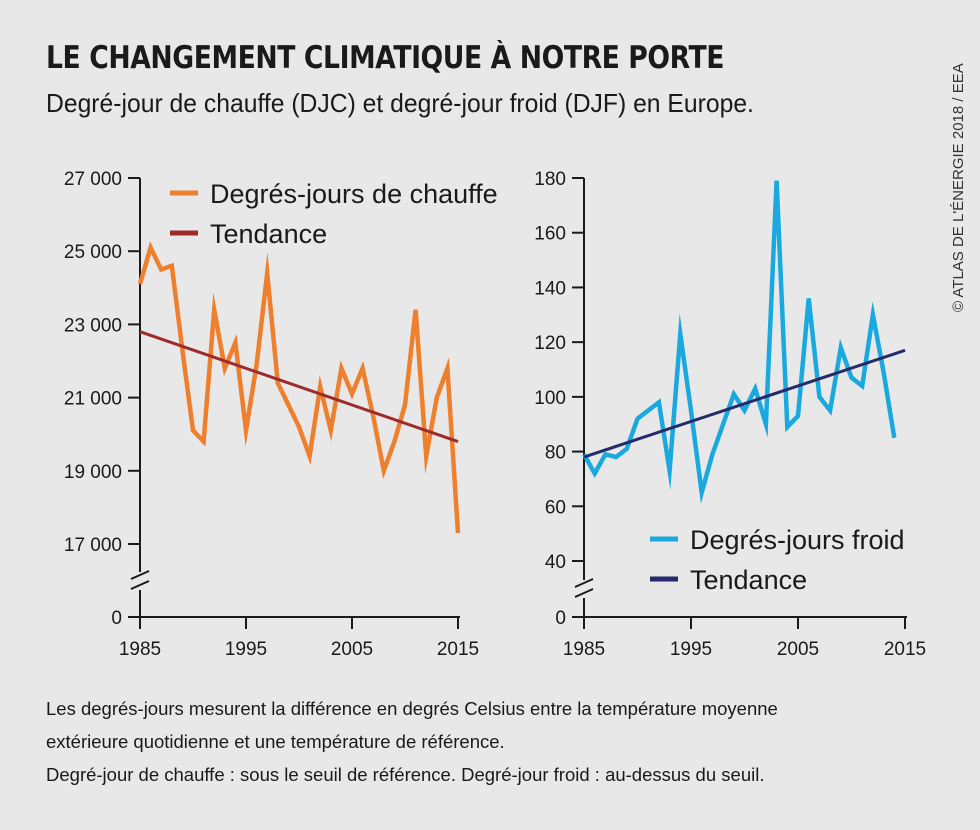 Image resolution: width=980 pixels, height=830 pixels. Describe the element at coordinates (748, 580) in the screenshot. I see `djf-legend-label: Tendance` at that location.